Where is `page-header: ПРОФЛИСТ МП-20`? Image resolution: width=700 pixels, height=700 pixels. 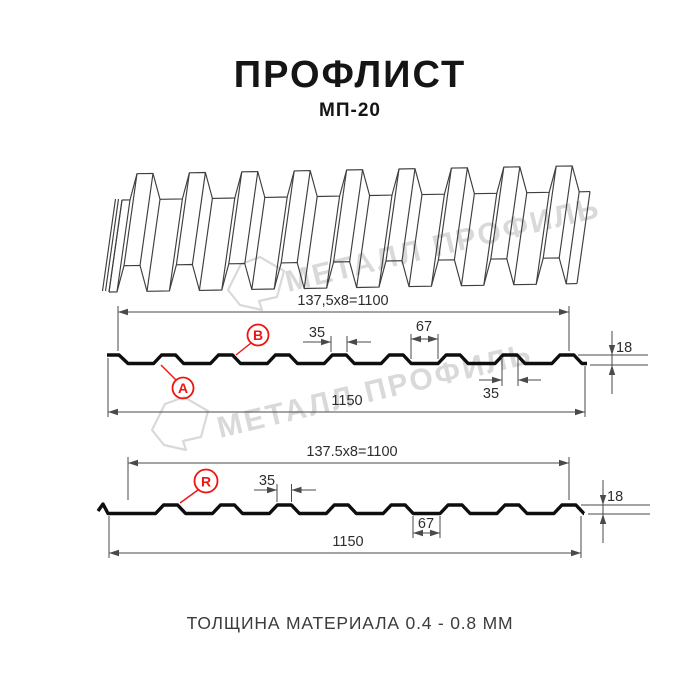 page-header: ПРОФЛИСТ МП-20 is located at coordinates (350, 88).